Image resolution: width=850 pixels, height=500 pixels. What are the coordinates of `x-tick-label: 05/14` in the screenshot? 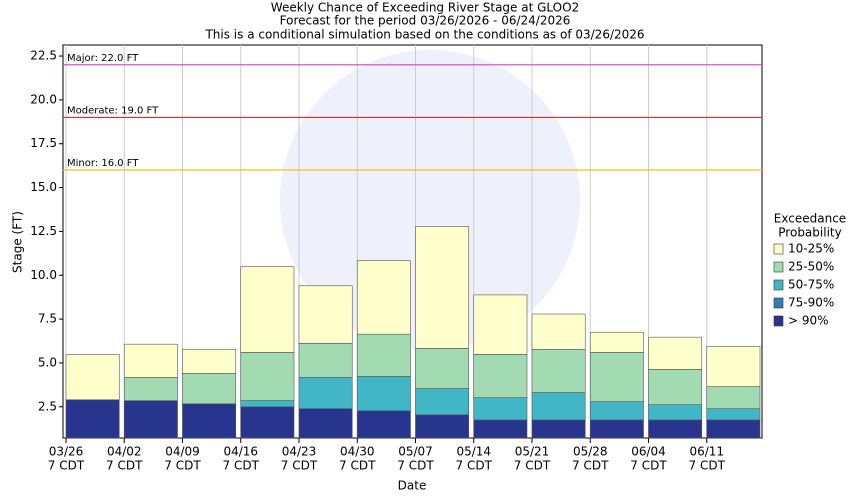 It's located at (473, 452).